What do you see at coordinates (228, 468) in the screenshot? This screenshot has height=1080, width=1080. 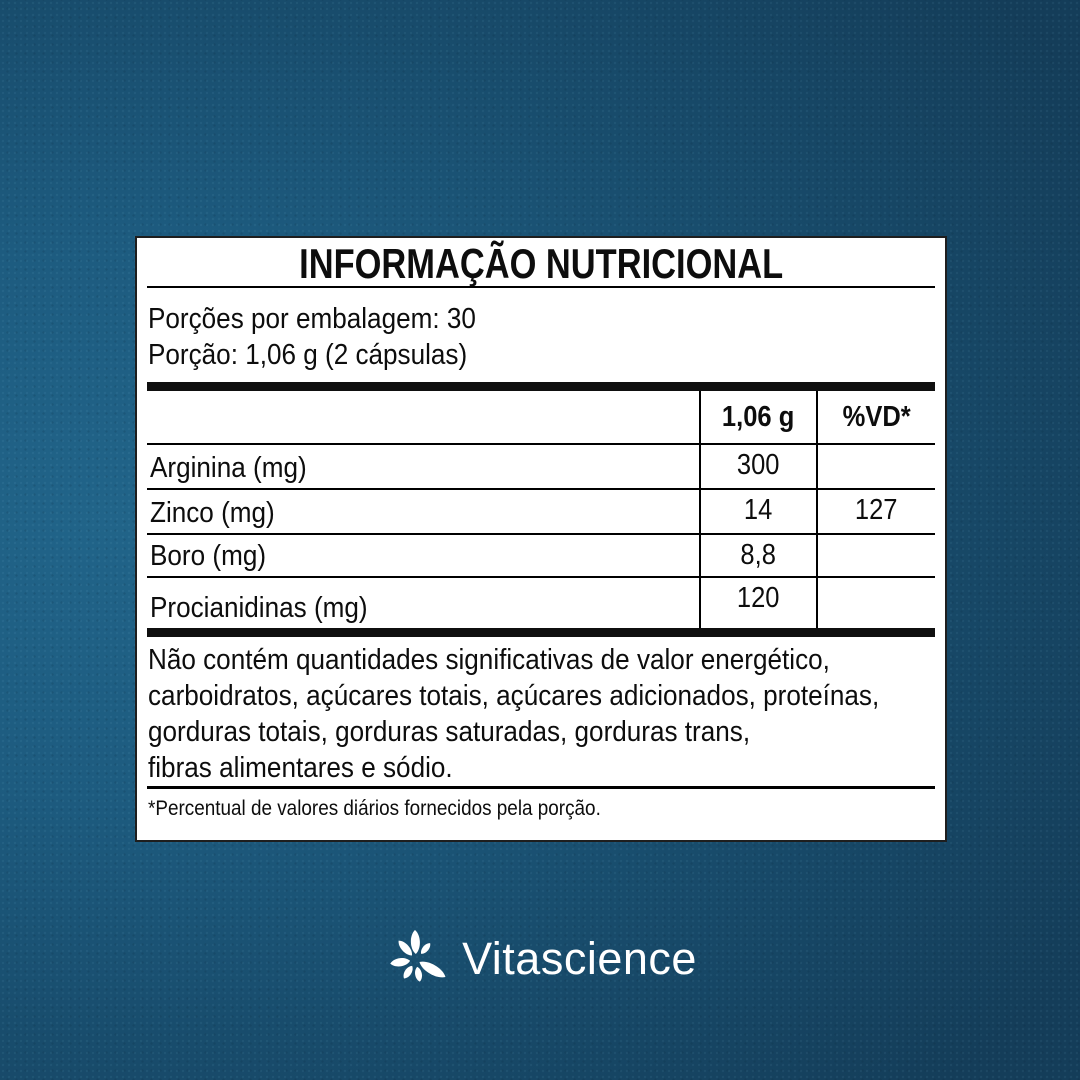 I see `nutrient-name: Arginina (mg)` at bounding box center [228, 468].